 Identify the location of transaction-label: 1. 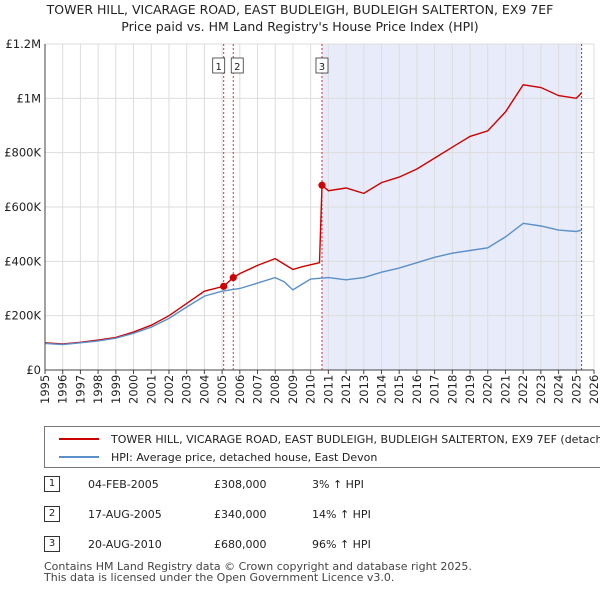
(219, 67).